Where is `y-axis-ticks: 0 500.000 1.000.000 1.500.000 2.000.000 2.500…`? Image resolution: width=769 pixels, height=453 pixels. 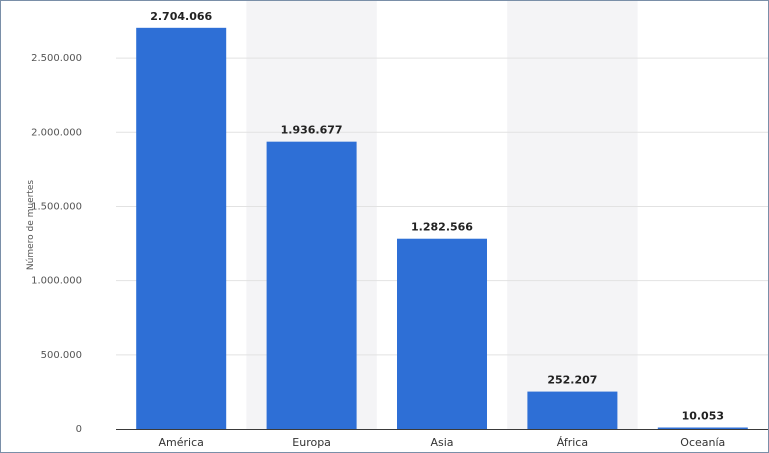
y-axis-ticks: 0 500.000 1.000.000 1.500.000 2.000.000 2.500… is located at coordinates (56, 244).